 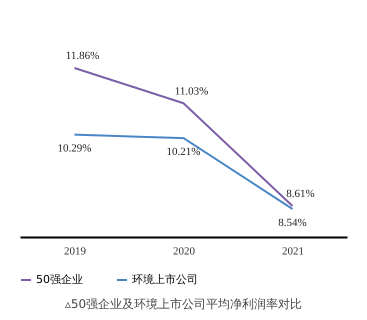 I want to click on legend-label: 环境上市公司, so click(x=165, y=279).